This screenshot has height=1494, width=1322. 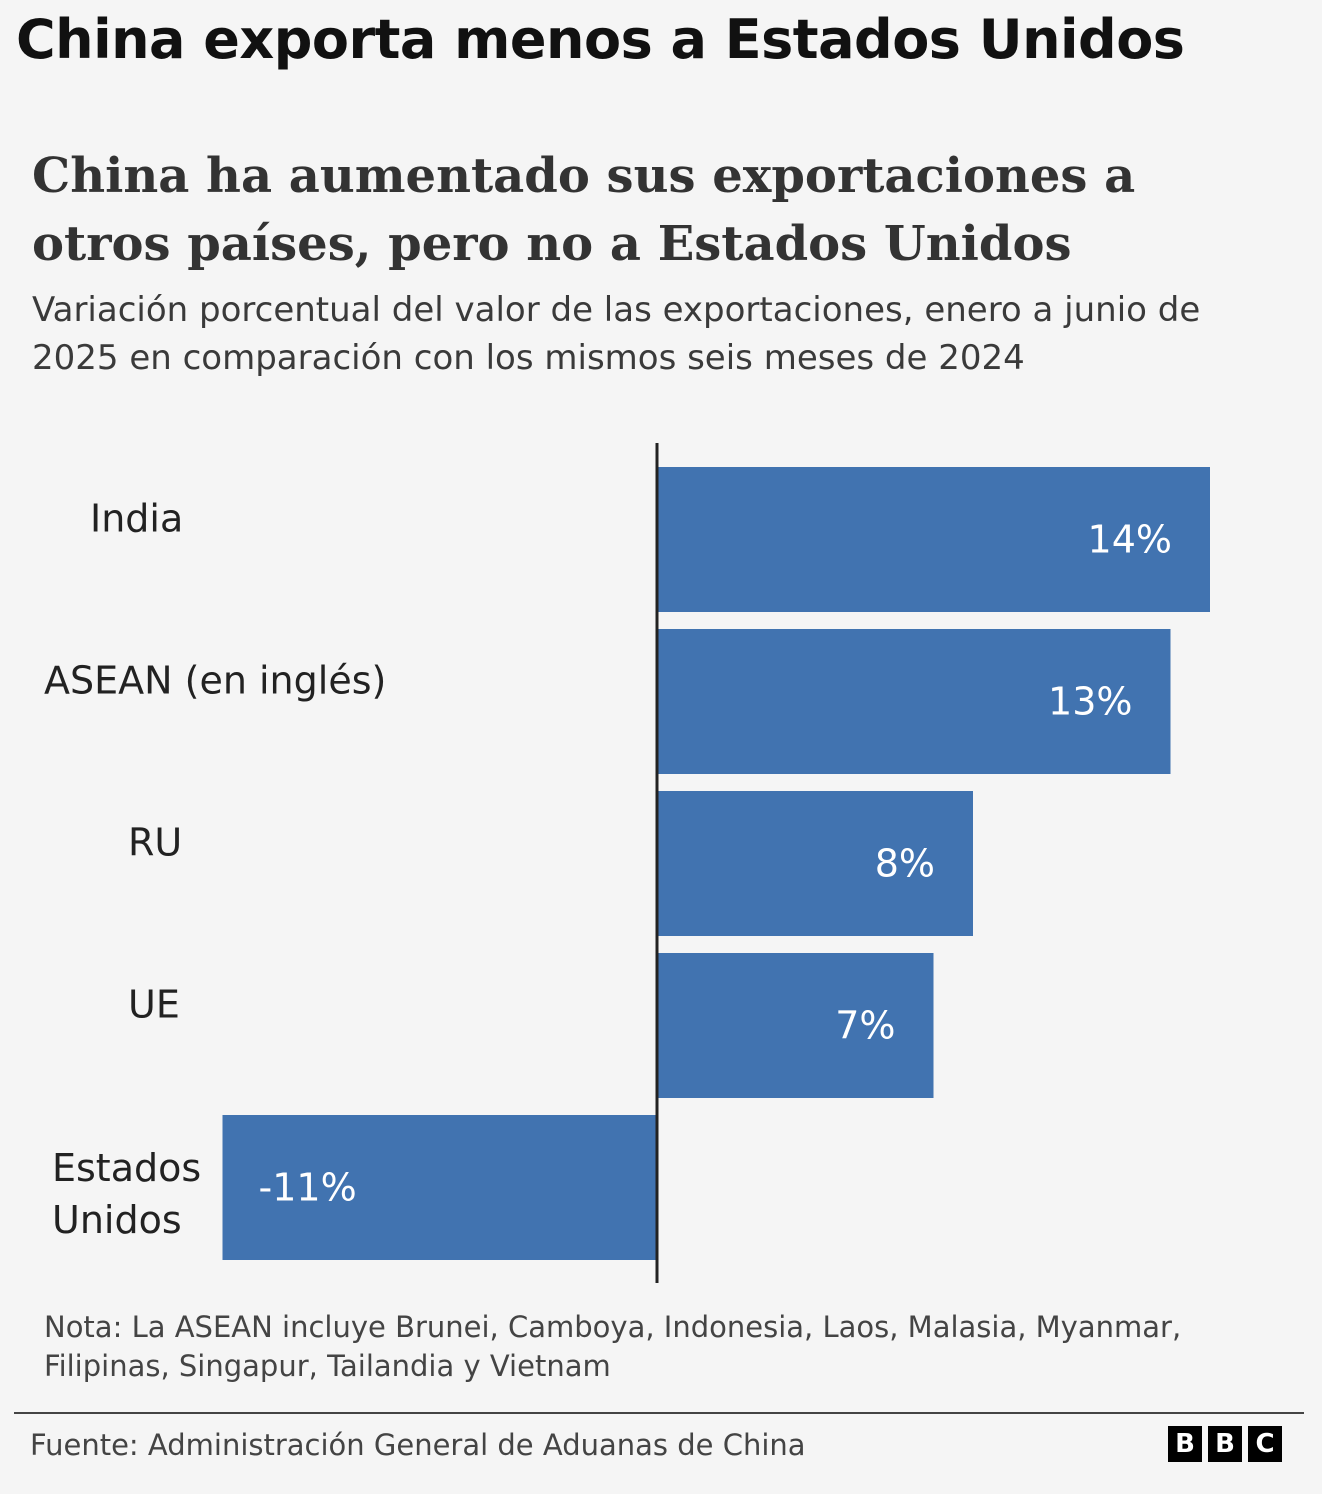 What do you see at coordinates (155, 843) in the screenshot?
I see `category-label: RU` at bounding box center [155, 843].